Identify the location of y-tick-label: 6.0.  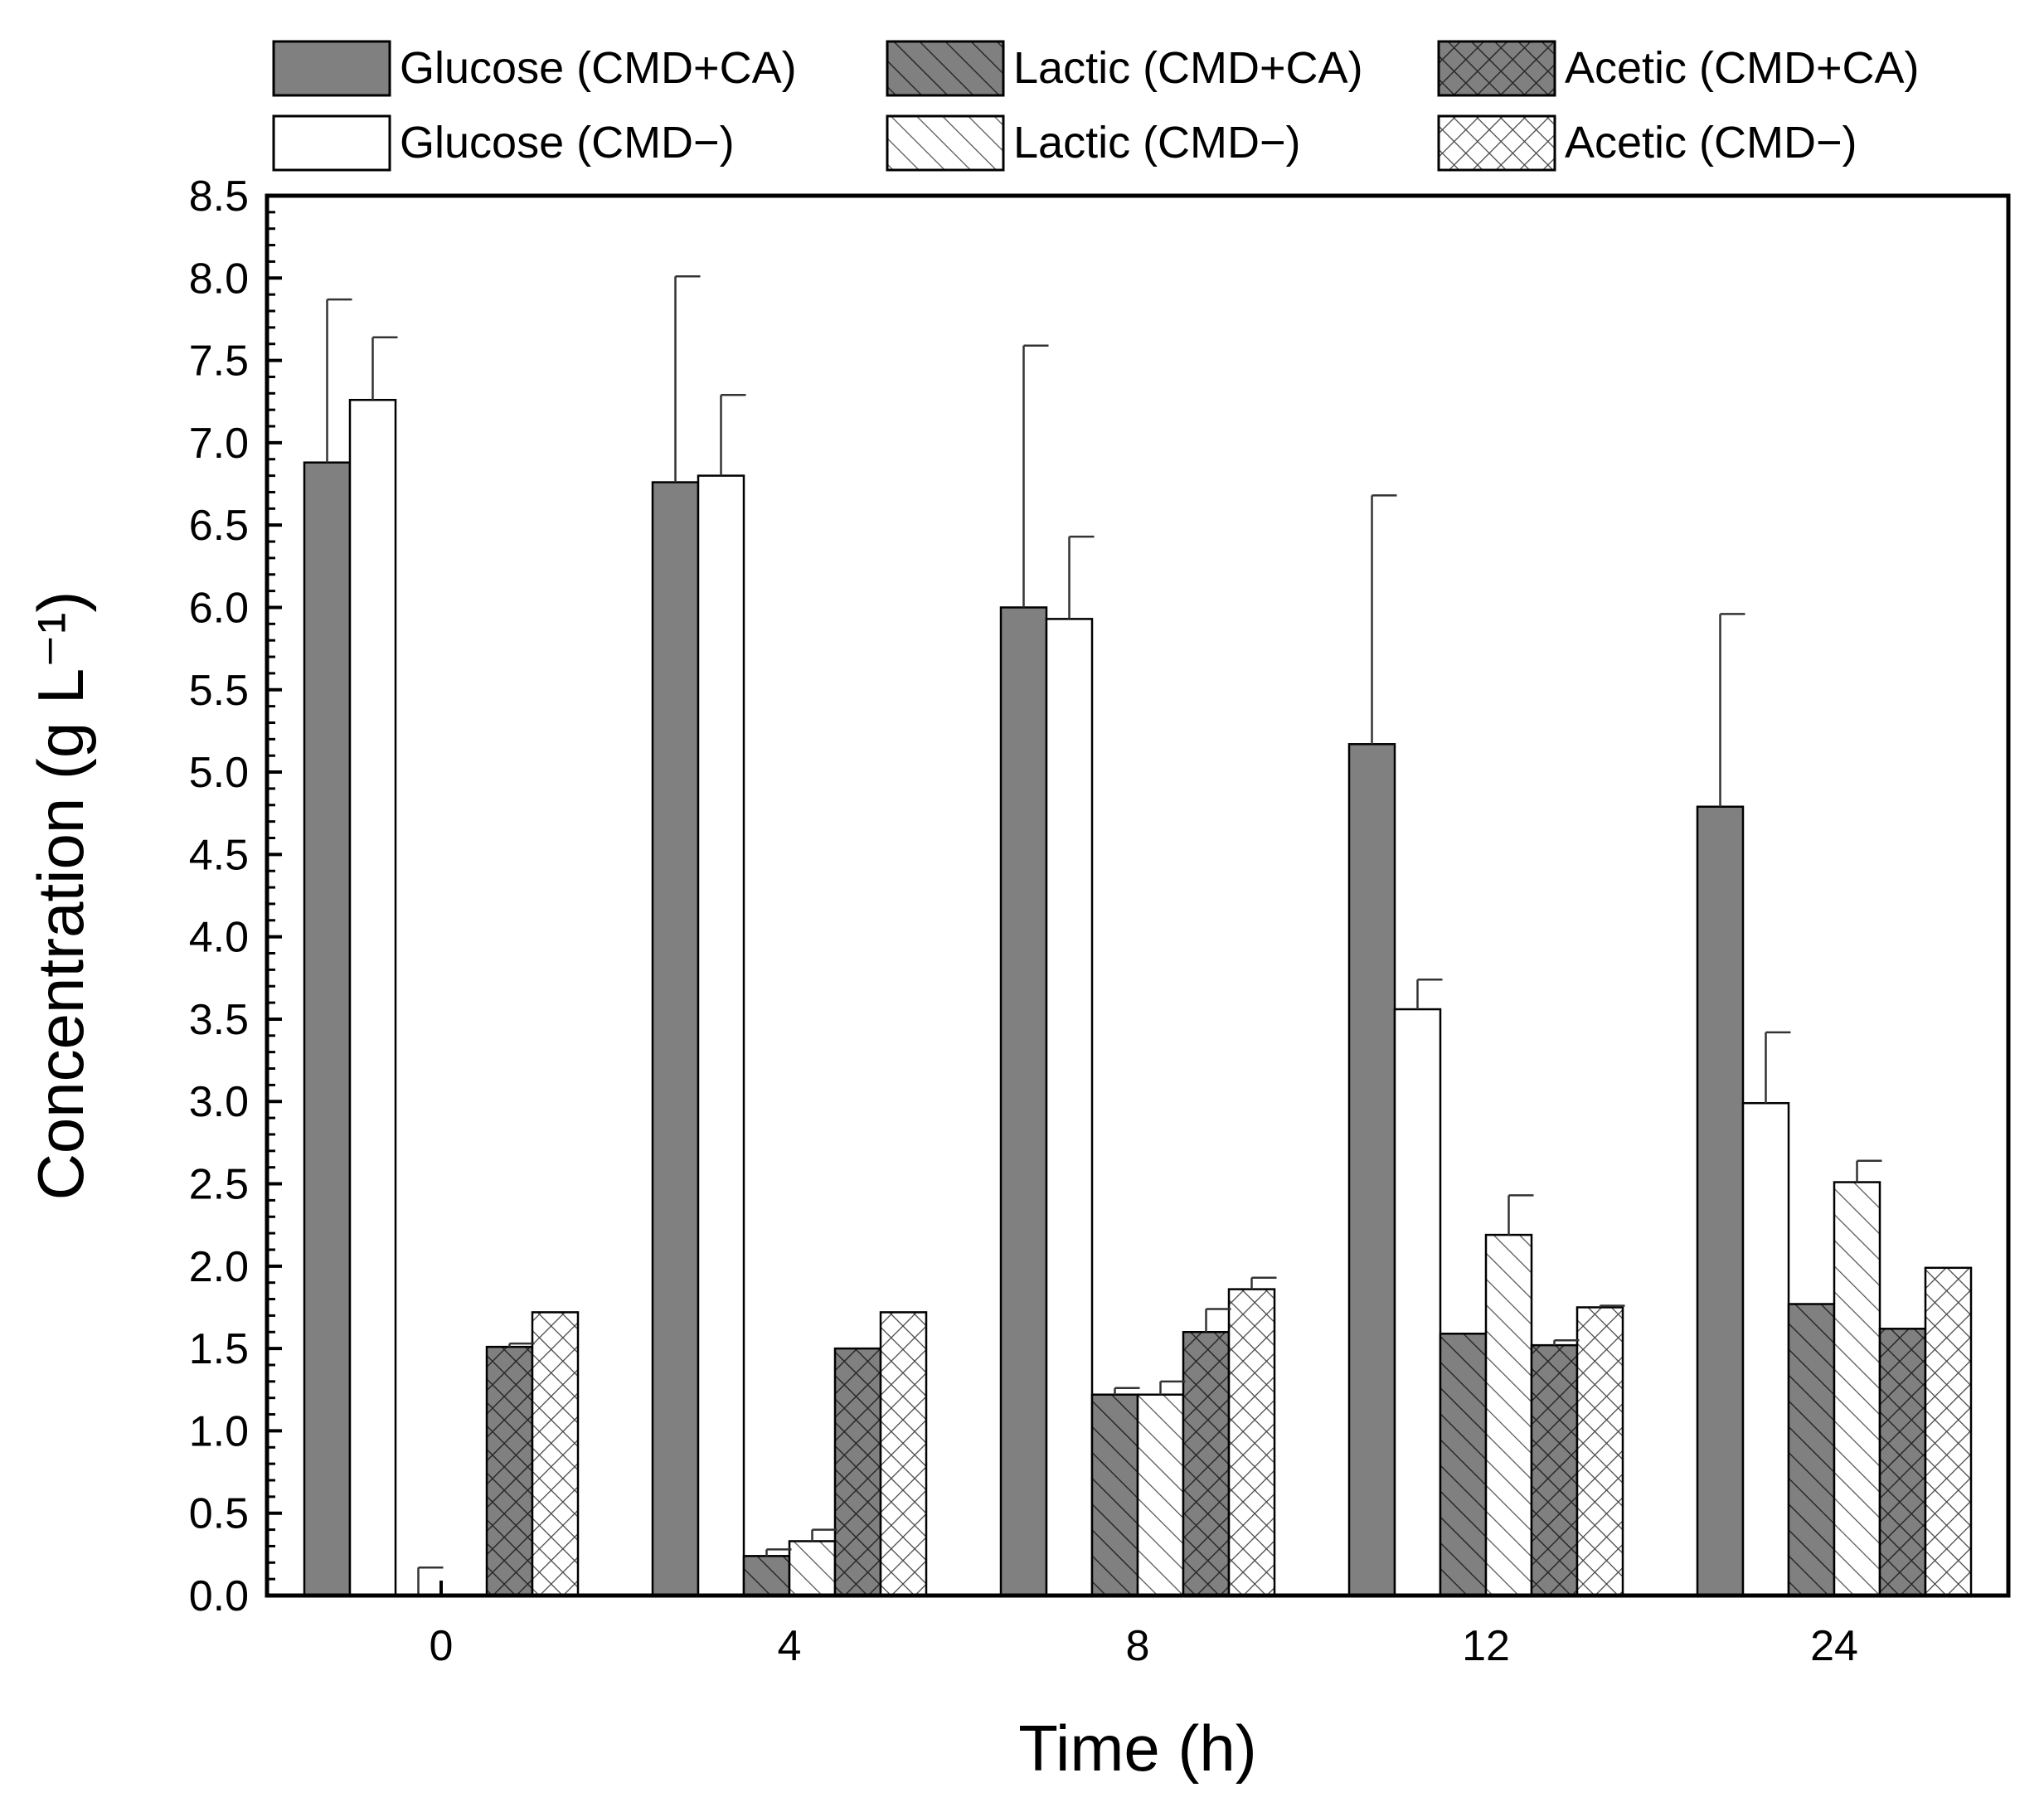
(219, 608).